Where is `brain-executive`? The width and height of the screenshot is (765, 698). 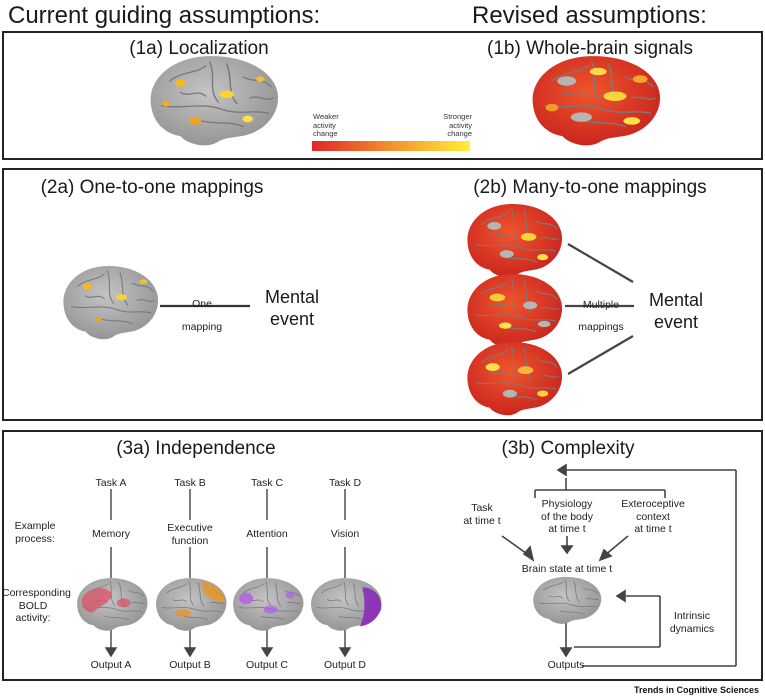 brain-executive is located at coordinates (191, 604).